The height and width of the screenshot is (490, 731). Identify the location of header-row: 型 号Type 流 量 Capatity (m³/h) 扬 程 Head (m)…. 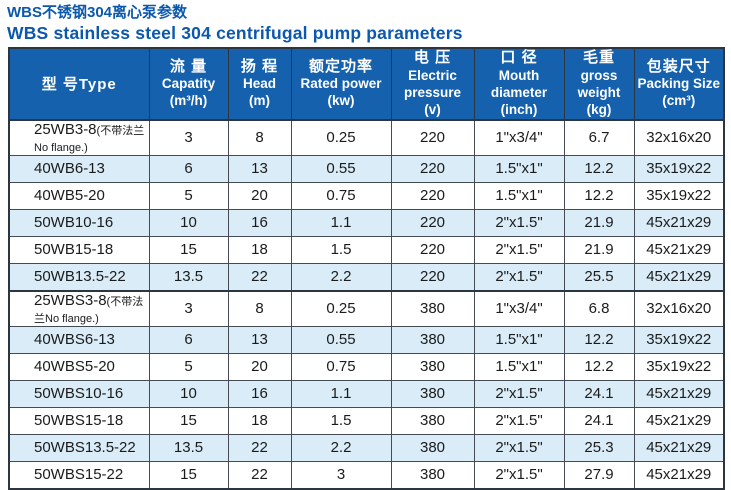
(366, 84).